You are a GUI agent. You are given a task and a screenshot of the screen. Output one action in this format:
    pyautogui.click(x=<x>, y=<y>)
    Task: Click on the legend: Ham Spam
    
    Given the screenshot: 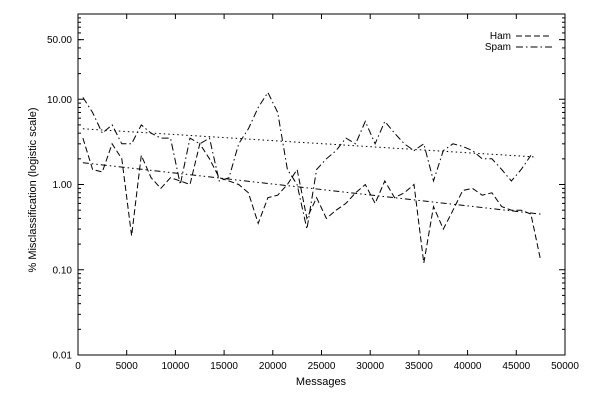 What is the action you would take?
    pyautogui.click(x=518, y=42)
    